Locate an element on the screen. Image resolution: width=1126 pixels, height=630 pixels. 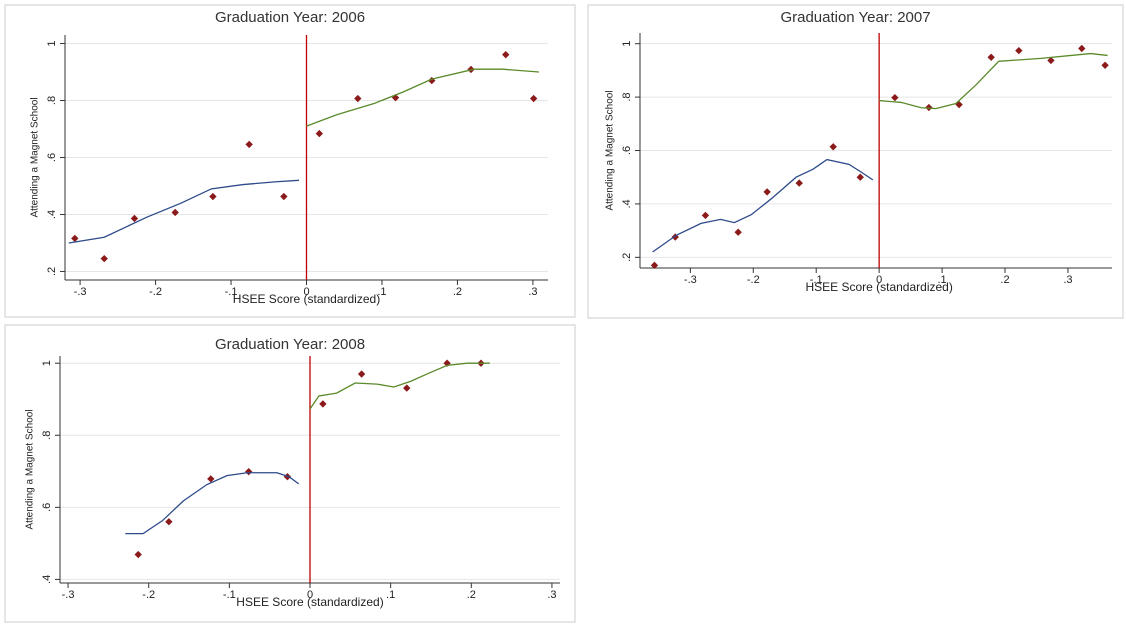
chart-title: Graduation Year: 2008 is located at coordinates (290, 344).